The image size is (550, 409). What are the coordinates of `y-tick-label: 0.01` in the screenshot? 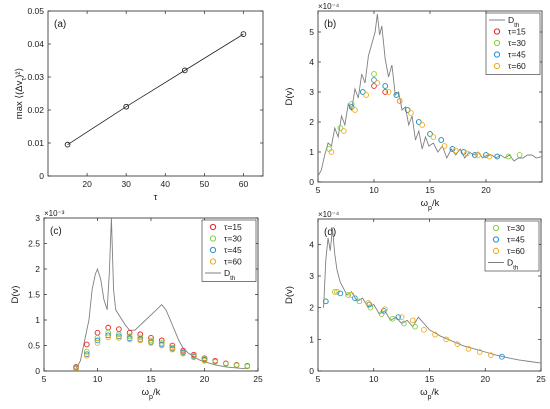 It's located at (35, 143).